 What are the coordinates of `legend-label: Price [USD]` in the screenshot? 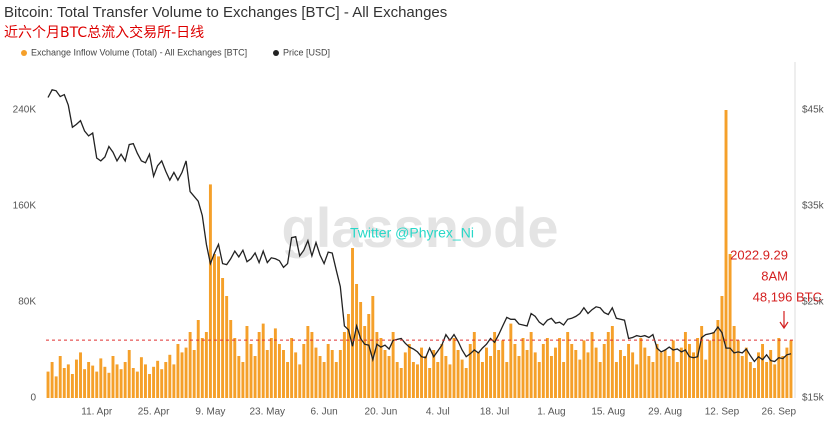 It's located at (306, 52).